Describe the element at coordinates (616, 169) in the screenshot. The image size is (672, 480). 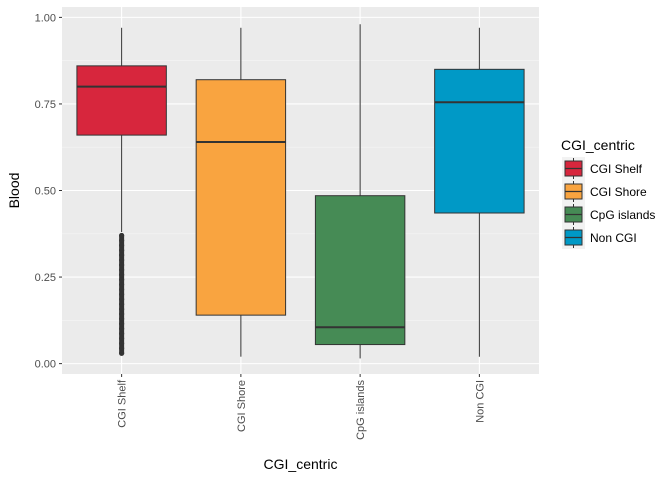
I see `legend-label: CGI Shelf` at that location.